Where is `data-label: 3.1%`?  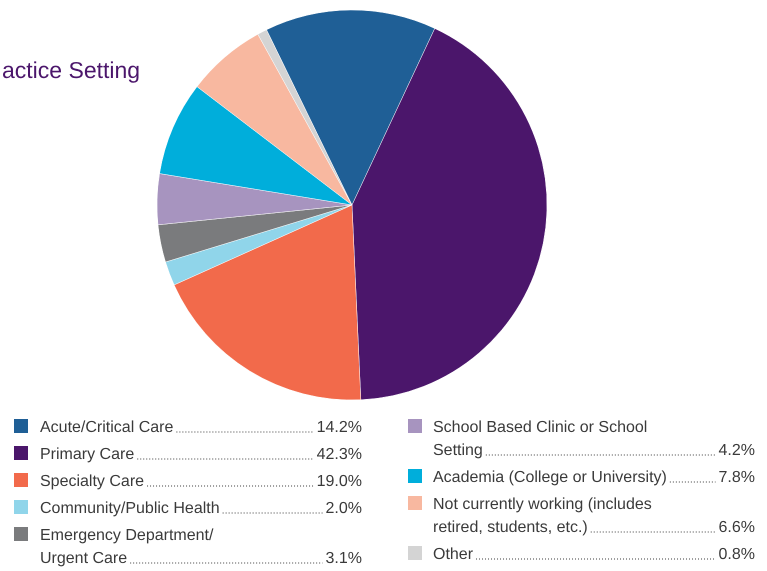
data-label: 3.1% is located at coordinates (344, 558).